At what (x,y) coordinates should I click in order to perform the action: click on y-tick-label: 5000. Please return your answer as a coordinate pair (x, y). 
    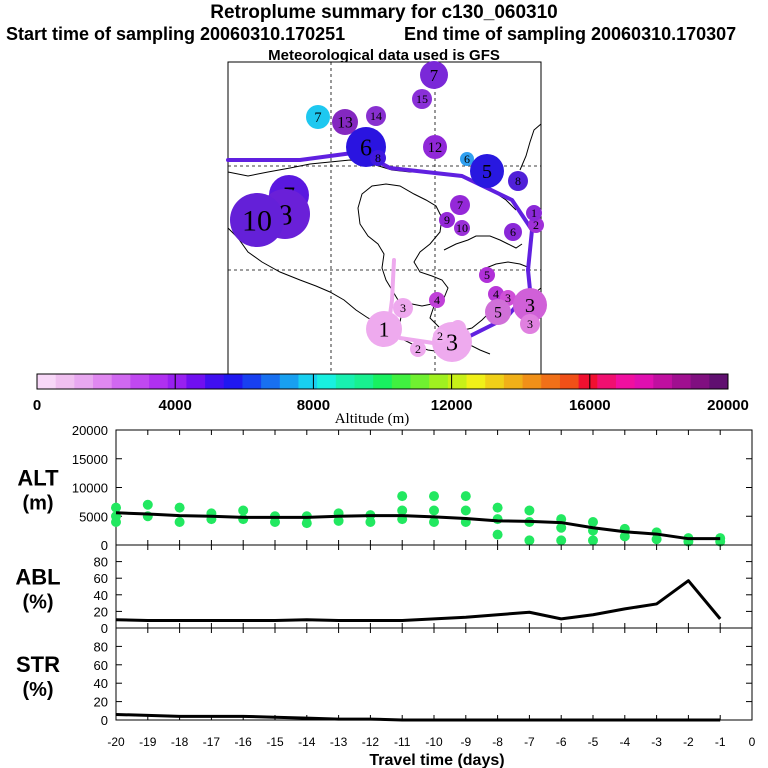
    Looking at the image, I should click on (93, 516).